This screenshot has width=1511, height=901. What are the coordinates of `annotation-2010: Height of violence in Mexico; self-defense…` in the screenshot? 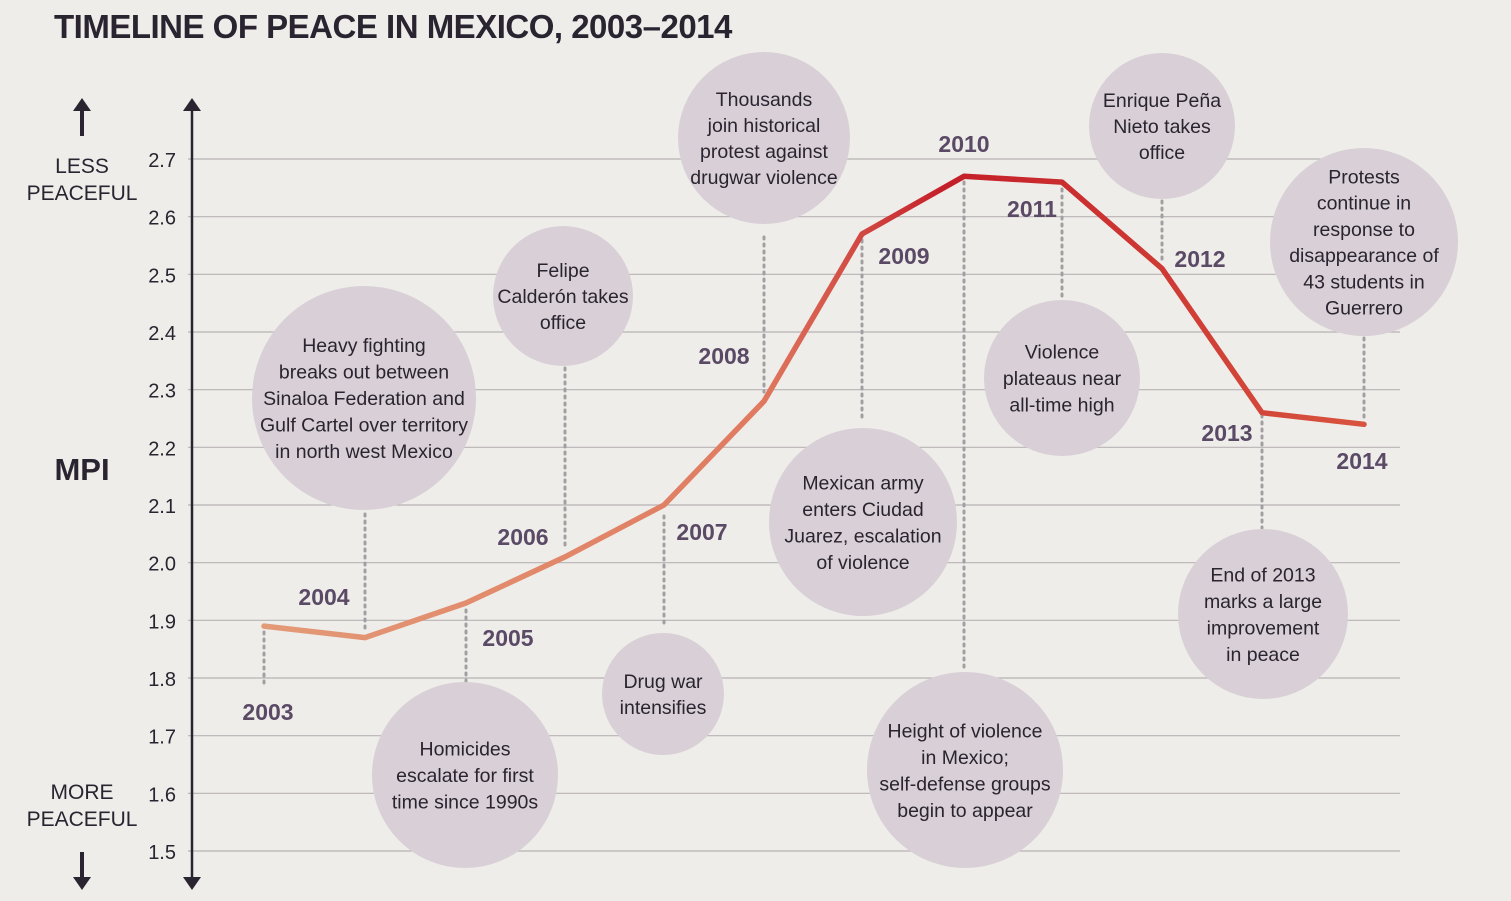 It's located at (965, 770).